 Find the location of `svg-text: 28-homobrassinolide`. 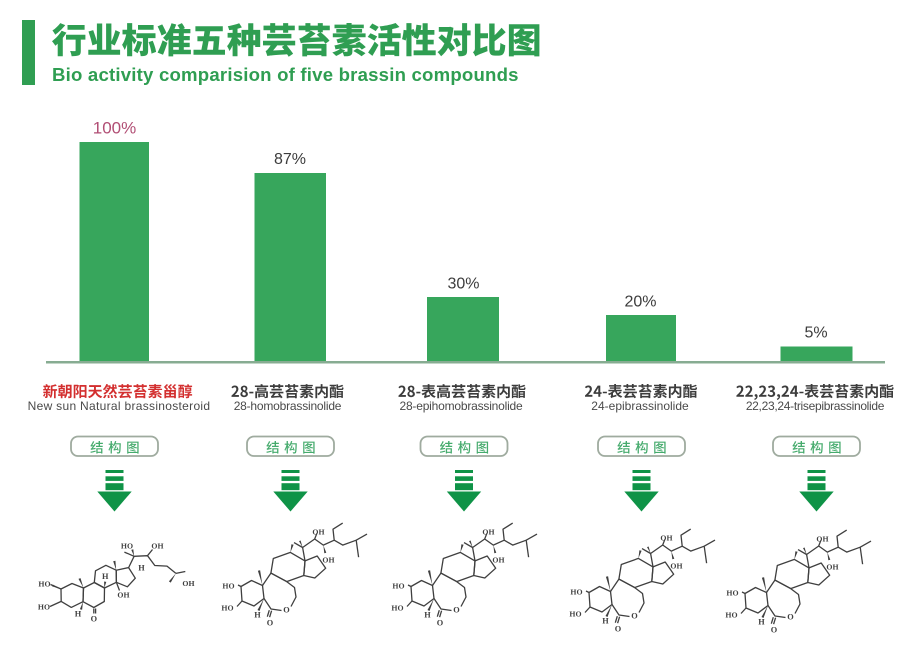

svg-text: 28-homobrassinolide is located at coordinates (288, 406).